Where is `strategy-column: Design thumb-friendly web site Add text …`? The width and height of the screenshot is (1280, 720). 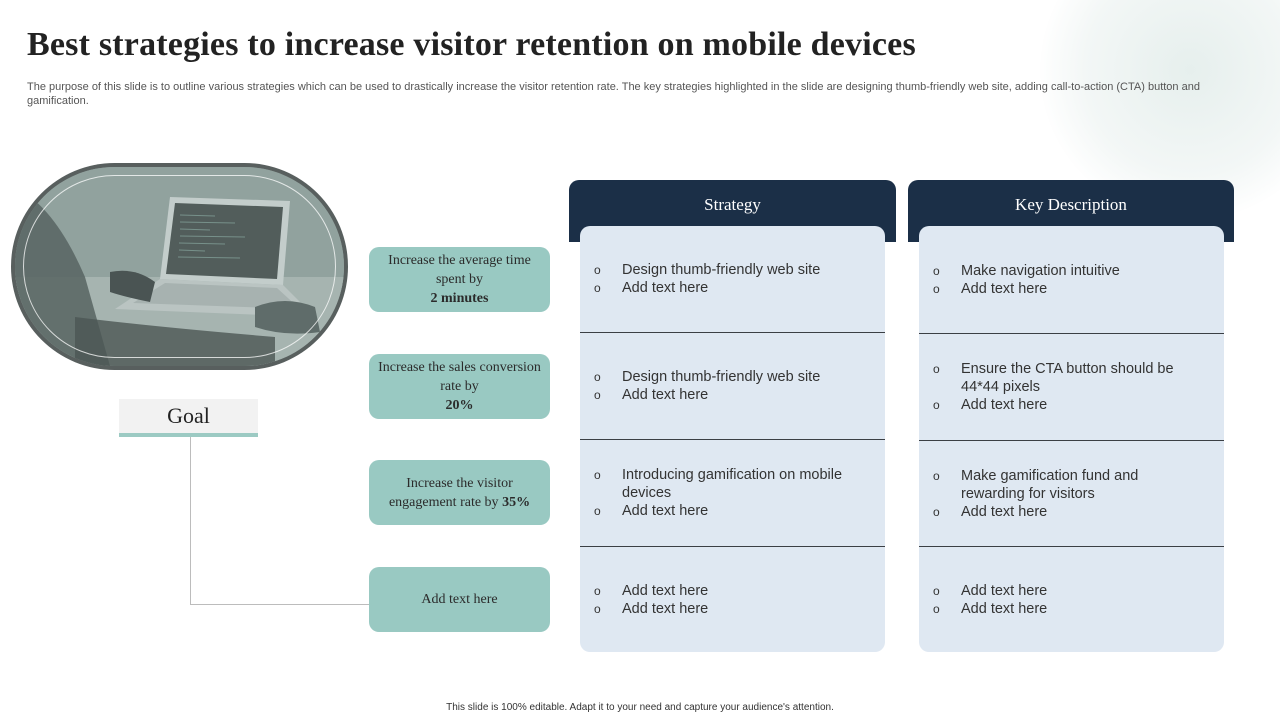 strategy-column: Design thumb-friendly web site Add text … is located at coordinates (732, 439).